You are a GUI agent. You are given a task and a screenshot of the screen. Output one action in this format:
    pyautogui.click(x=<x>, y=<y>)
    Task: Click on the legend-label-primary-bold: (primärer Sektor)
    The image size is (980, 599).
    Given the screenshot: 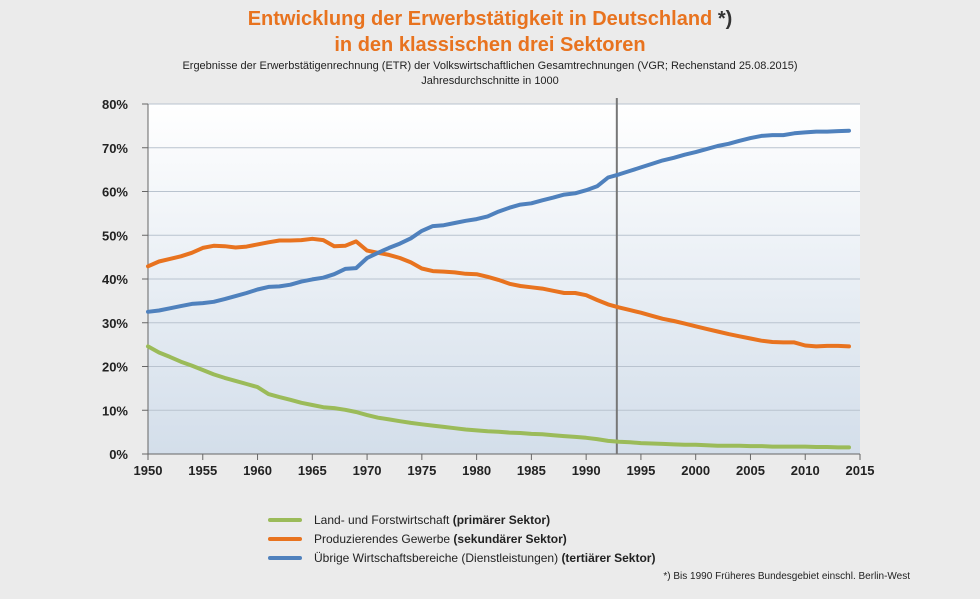 What is the action you would take?
    pyautogui.click(x=501, y=520)
    